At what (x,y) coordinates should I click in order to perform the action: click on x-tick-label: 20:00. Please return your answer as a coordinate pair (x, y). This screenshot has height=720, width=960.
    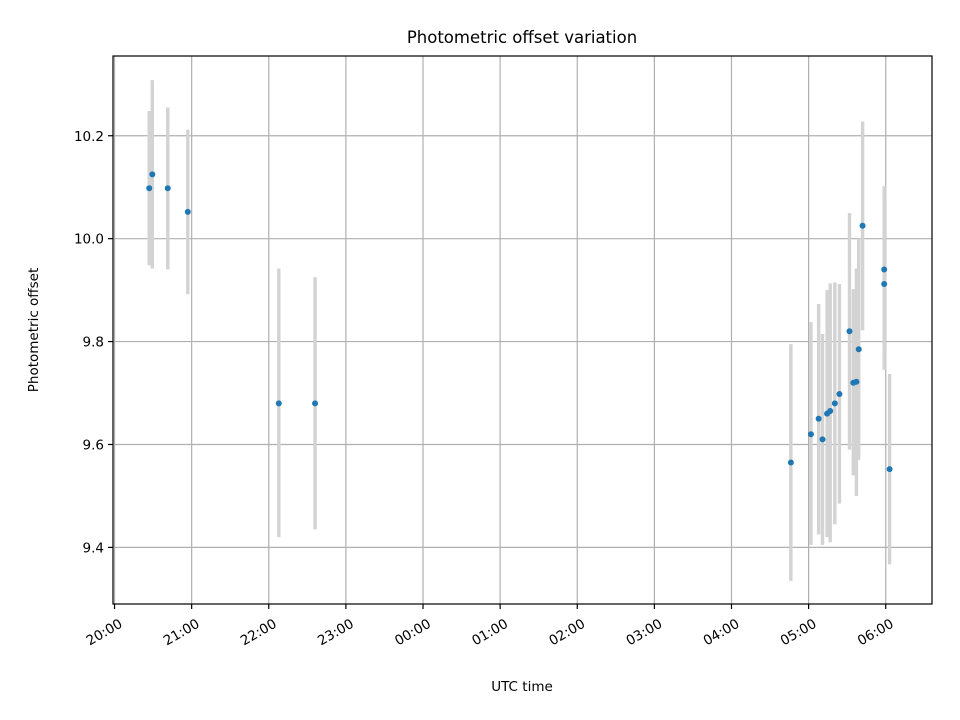
    Looking at the image, I should click on (105, 632).